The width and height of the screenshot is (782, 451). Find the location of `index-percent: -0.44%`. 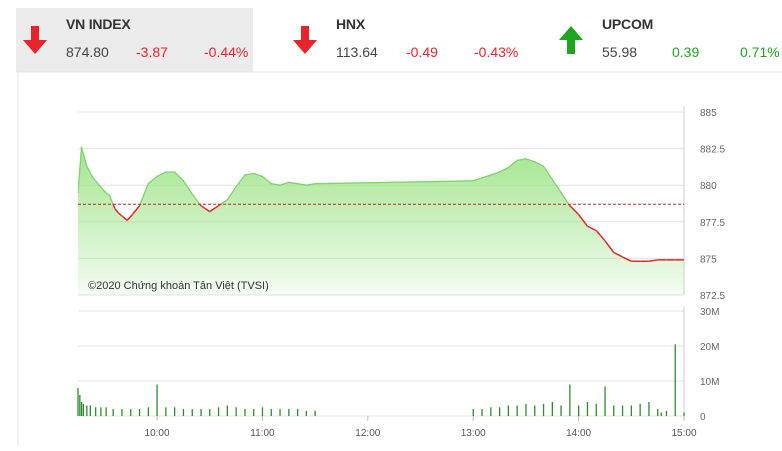

index-percent: -0.44% is located at coordinates (226, 52).